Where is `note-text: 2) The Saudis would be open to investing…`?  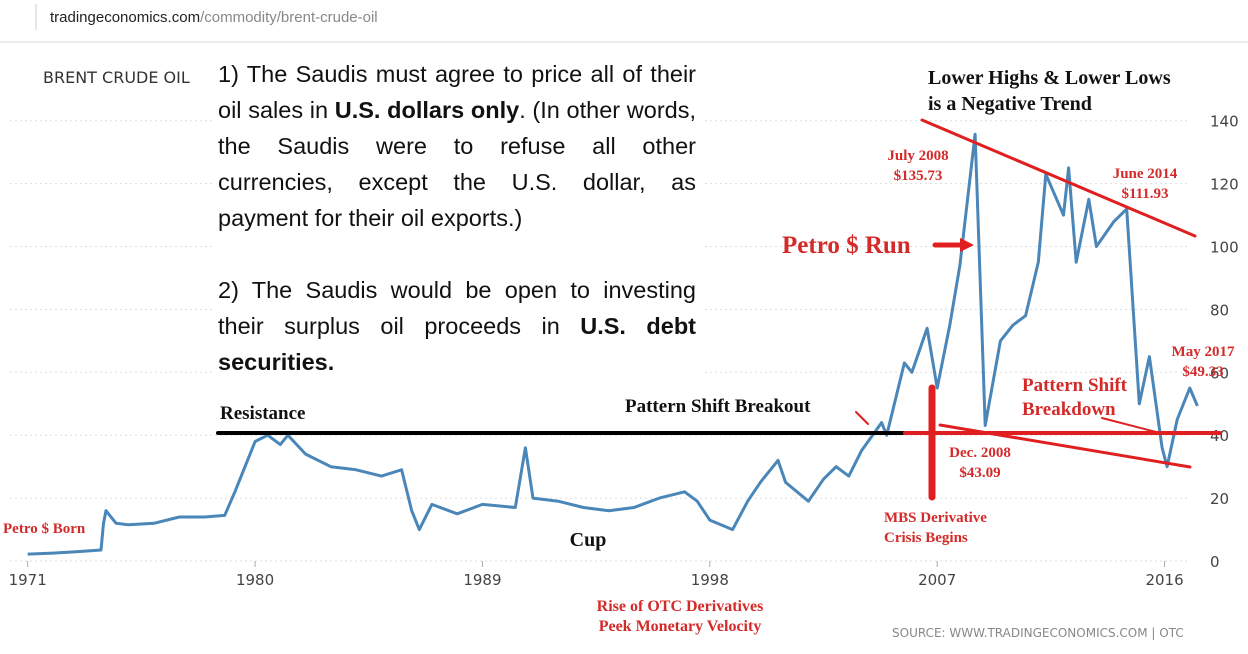
note-text: 2) The Saudis would be open to investing… is located at coordinates (457, 308).